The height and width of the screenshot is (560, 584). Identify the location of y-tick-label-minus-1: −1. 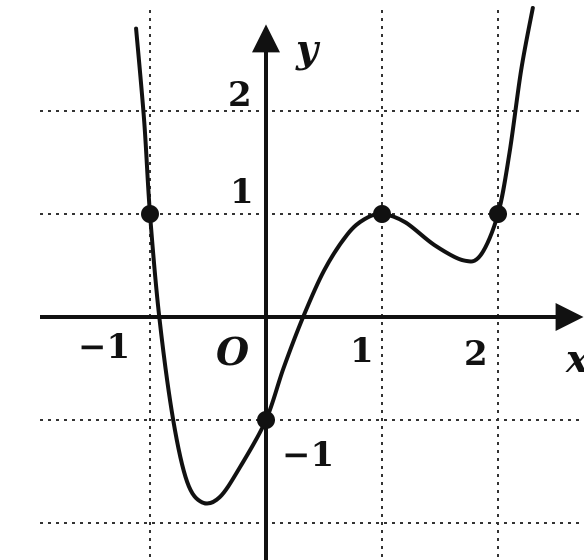
(308, 455).